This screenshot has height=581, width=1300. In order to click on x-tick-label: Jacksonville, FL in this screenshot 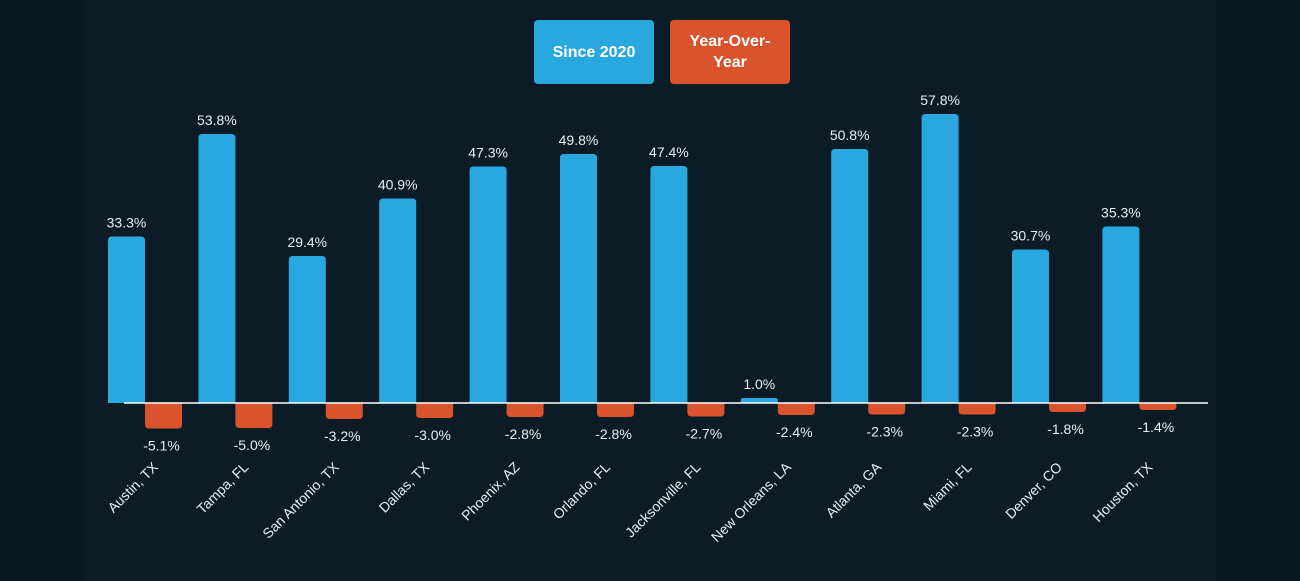, I will do `click(663, 500)`.